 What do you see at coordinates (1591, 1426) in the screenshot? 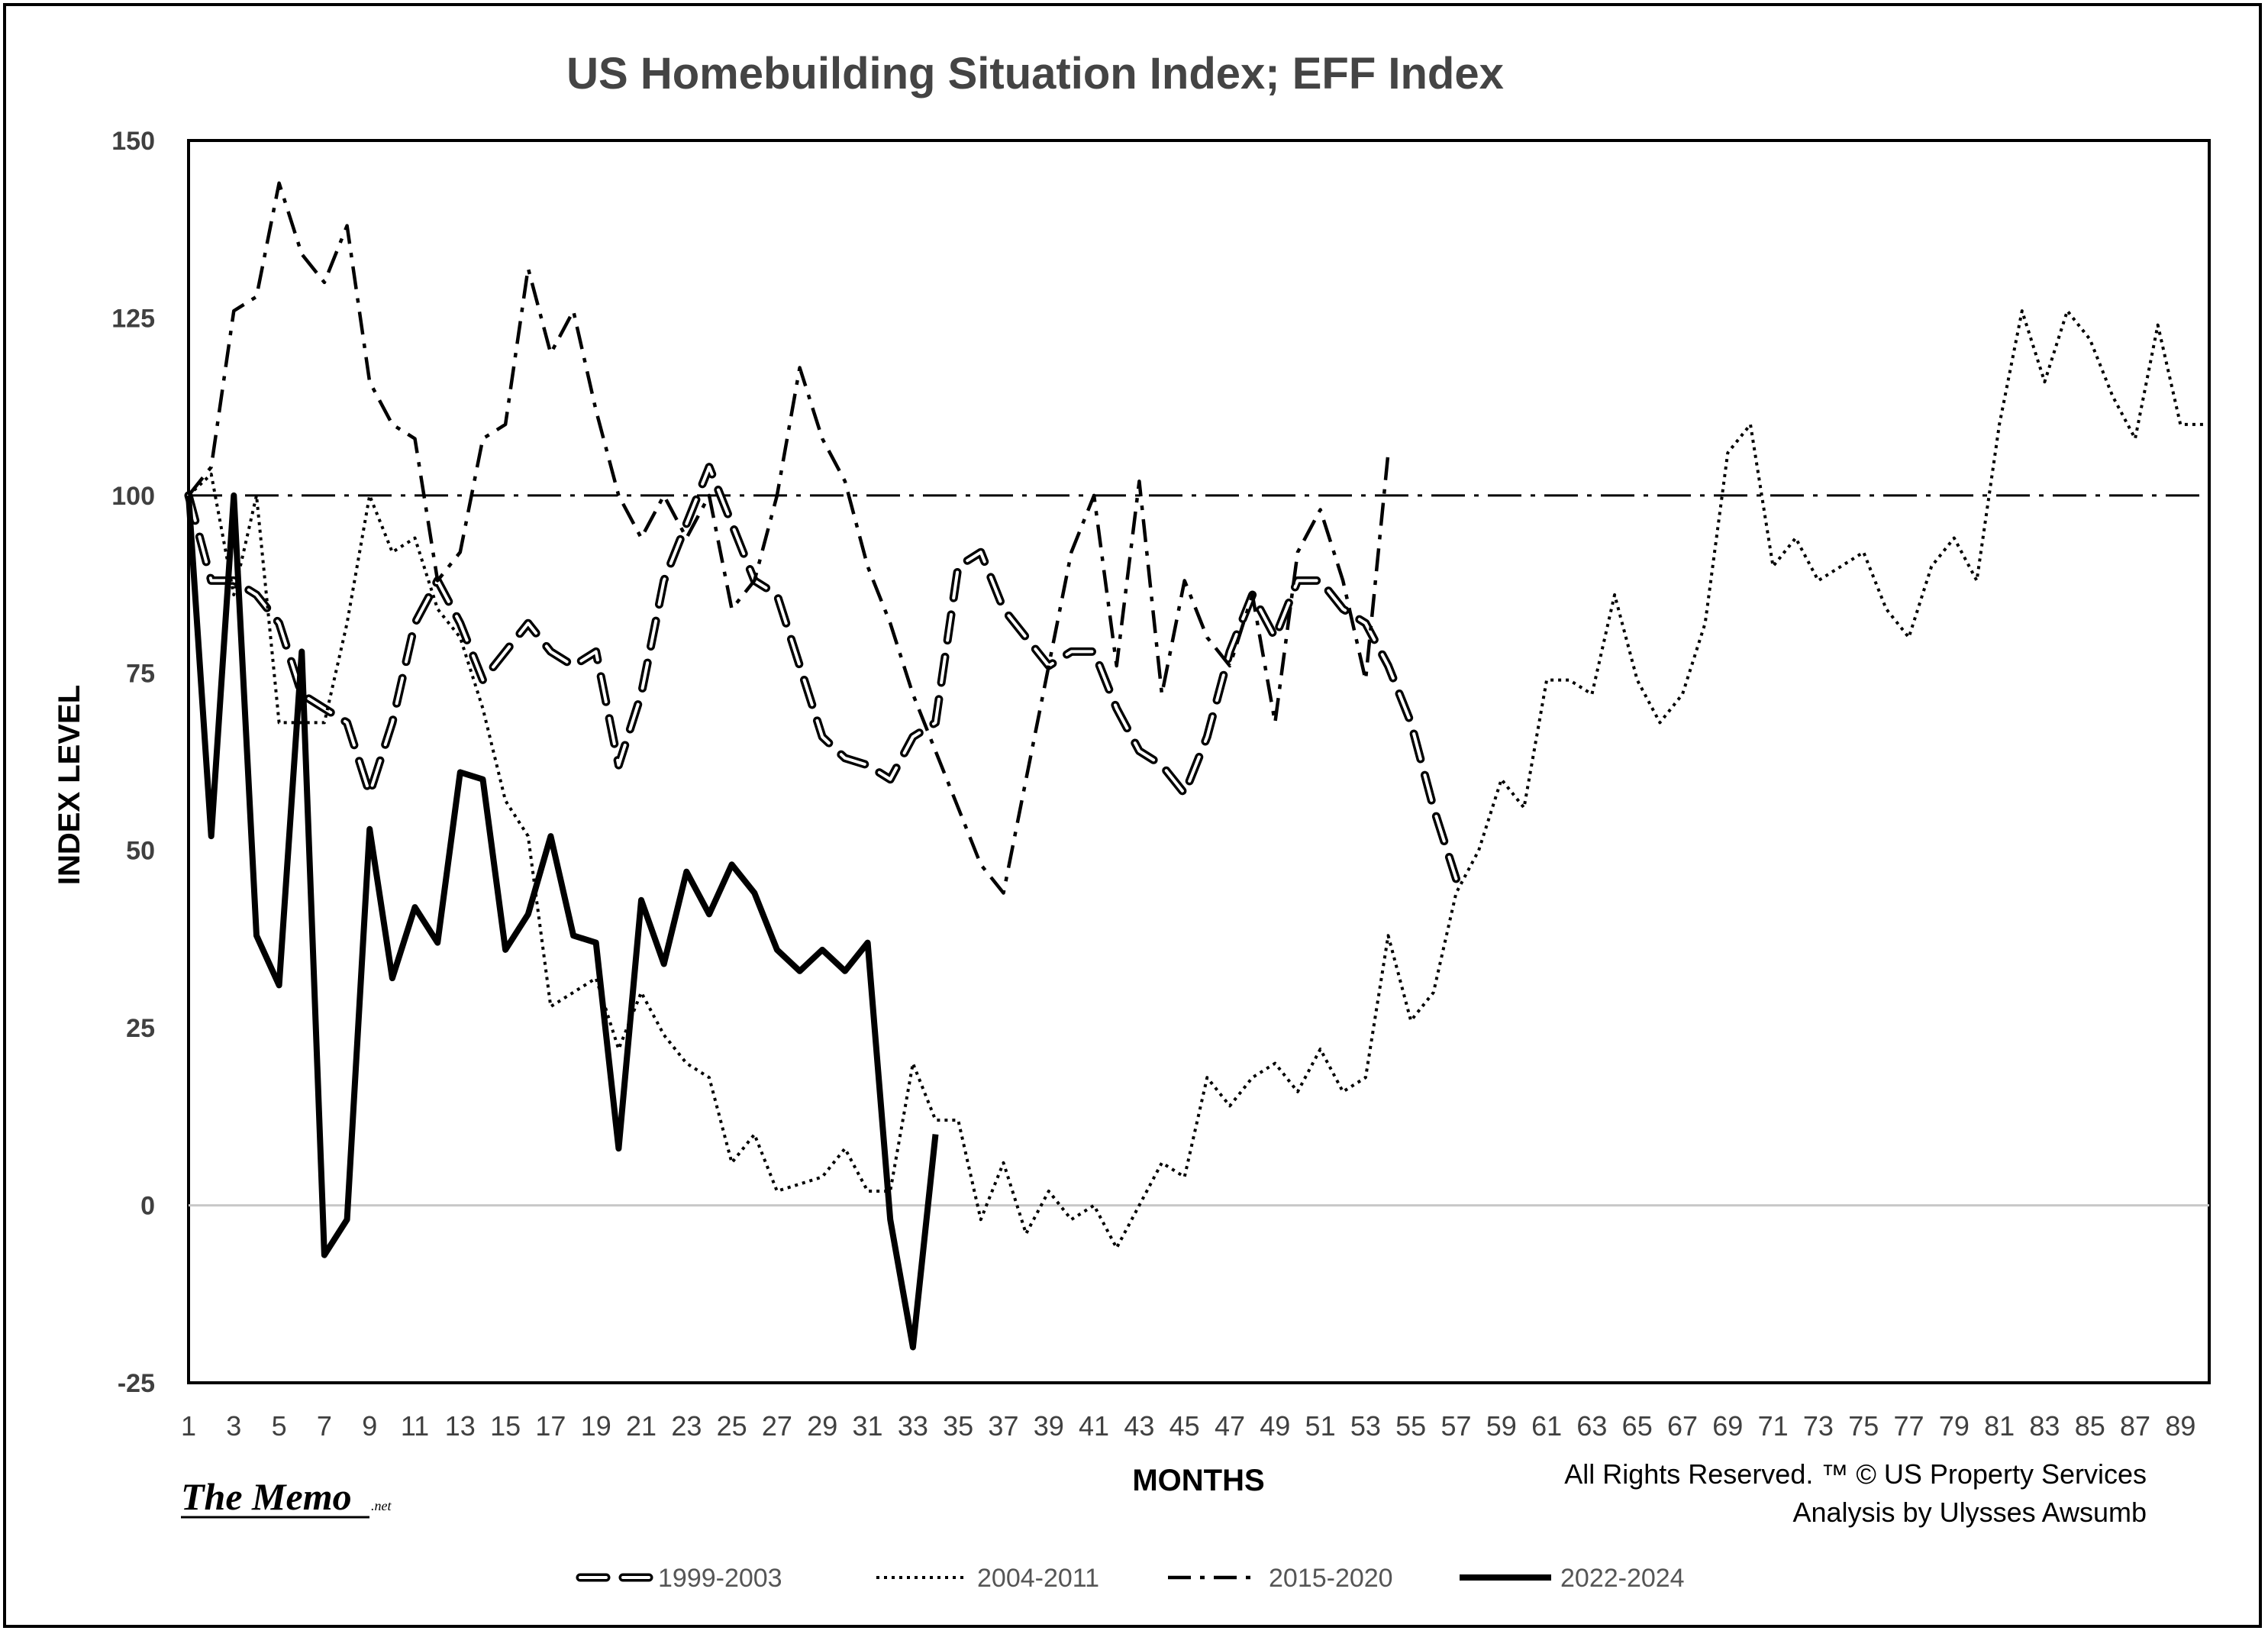
I see `x-tick-label: 63` at bounding box center [1591, 1426].